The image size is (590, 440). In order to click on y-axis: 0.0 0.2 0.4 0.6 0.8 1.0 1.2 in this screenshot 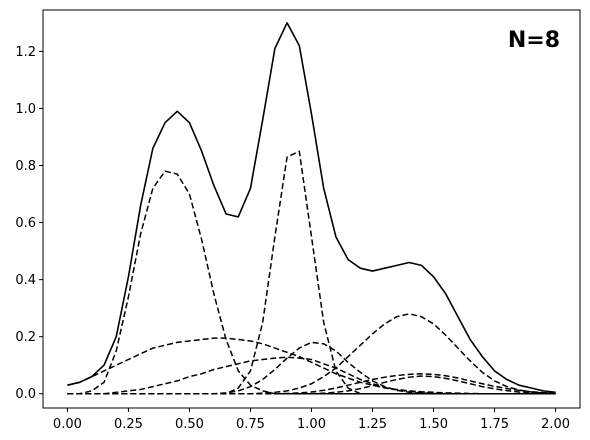, I will do `click(29, 223)`.